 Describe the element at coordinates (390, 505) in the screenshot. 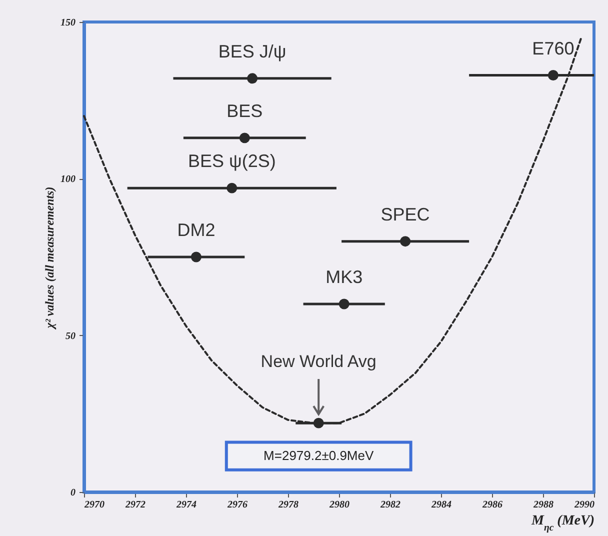

I see `x-tick-label: 2982` at that location.